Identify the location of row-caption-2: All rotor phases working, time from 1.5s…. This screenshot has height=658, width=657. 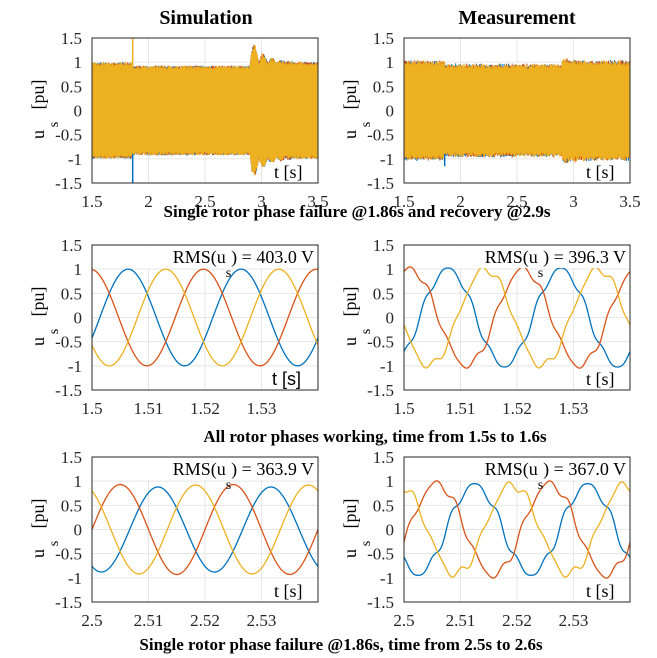
(375, 436).